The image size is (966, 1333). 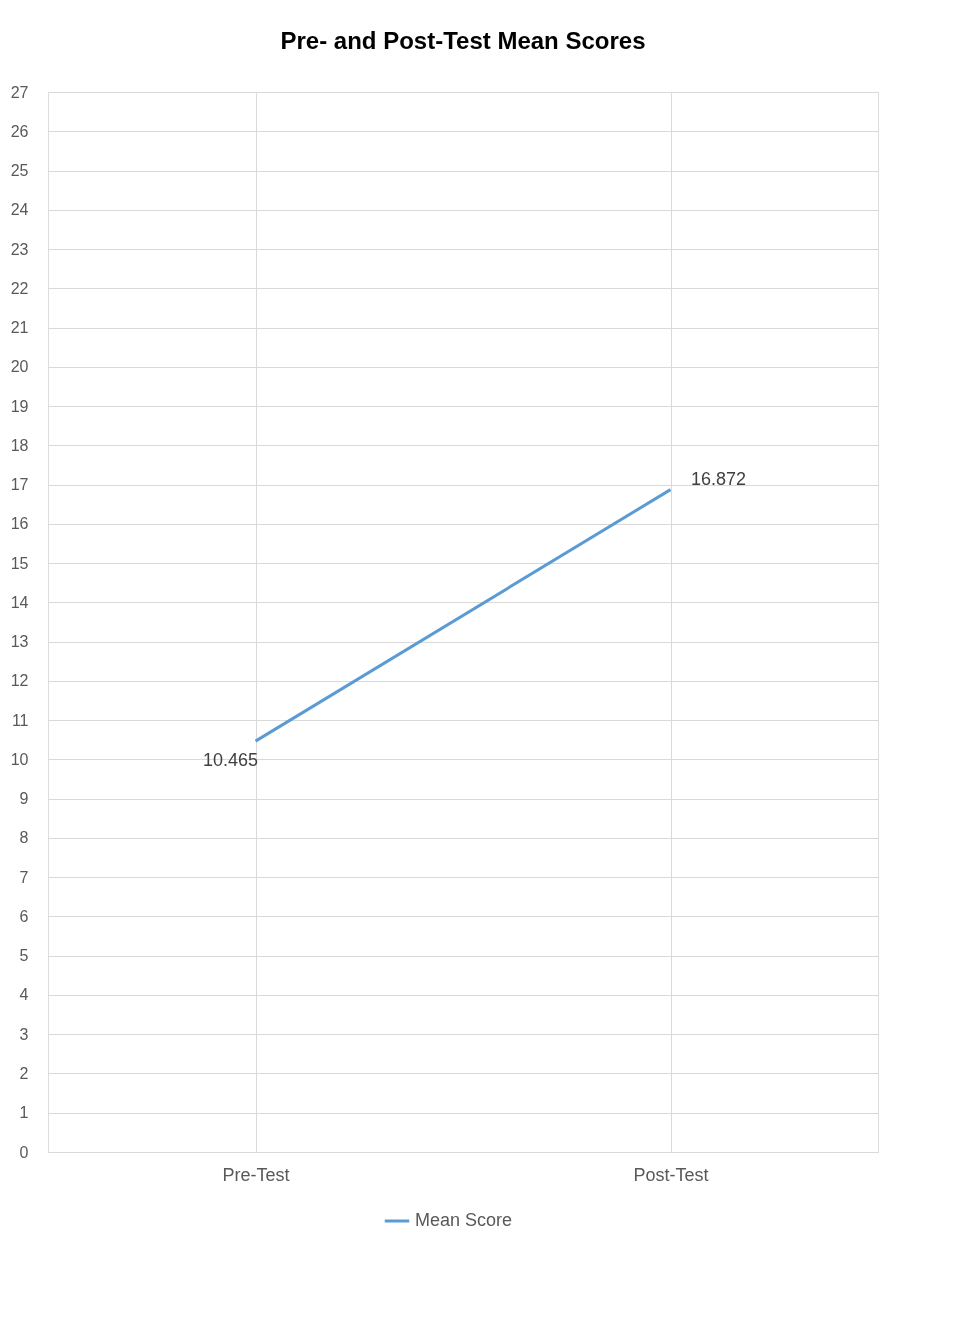 What do you see at coordinates (19, 210) in the screenshot?
I see `y-tick-label: 24` at bounding box center [19, 210].